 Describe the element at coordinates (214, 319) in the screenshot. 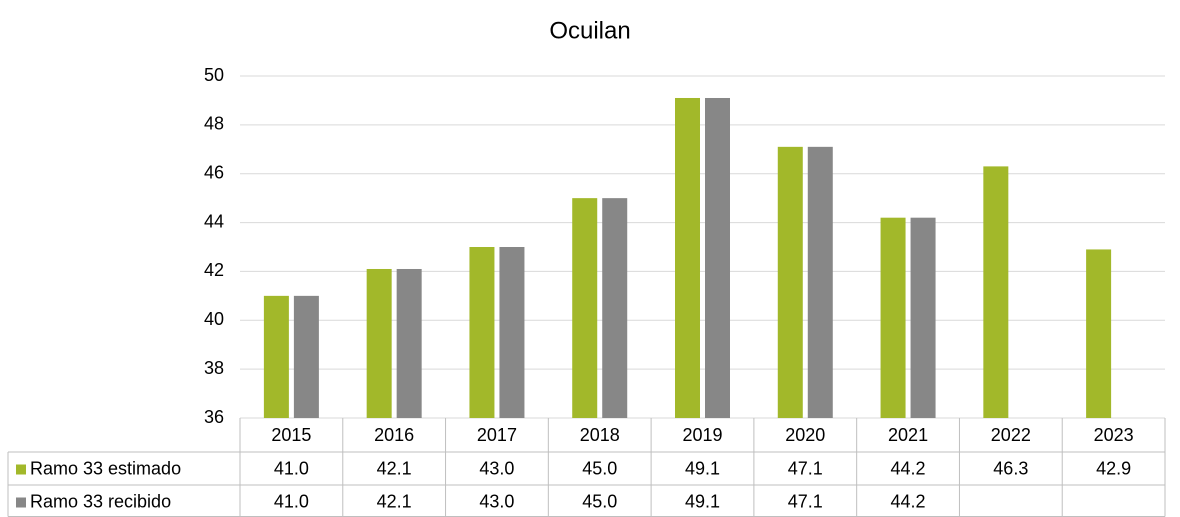

I see `y-tick-label: 40` at that location.